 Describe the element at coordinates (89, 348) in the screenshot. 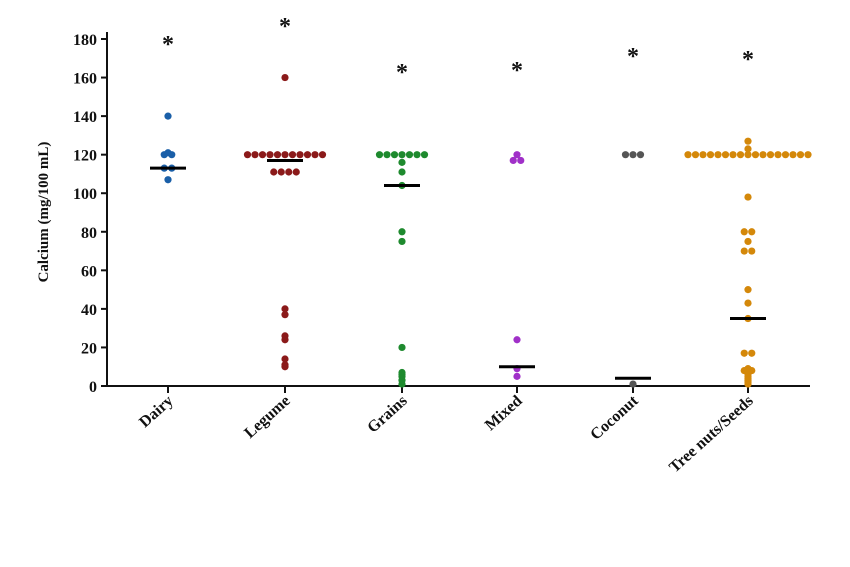

I see `y-tick-label: 20` at that location.